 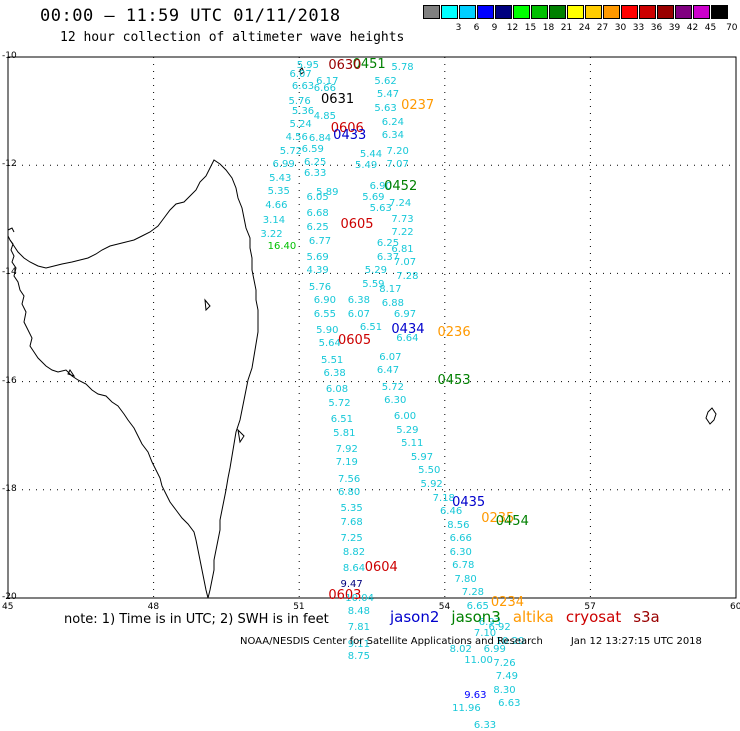 What do you see at coordinates (337, 390) in the screenshot?
I see `swh-value: 6.08` at bounding box center [337, 390].